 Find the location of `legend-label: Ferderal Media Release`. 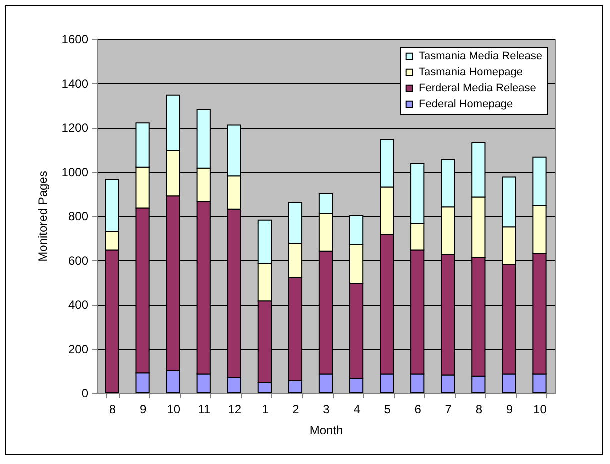

legend-label: Ferderal Media Release is located at coordinates (477, 88).